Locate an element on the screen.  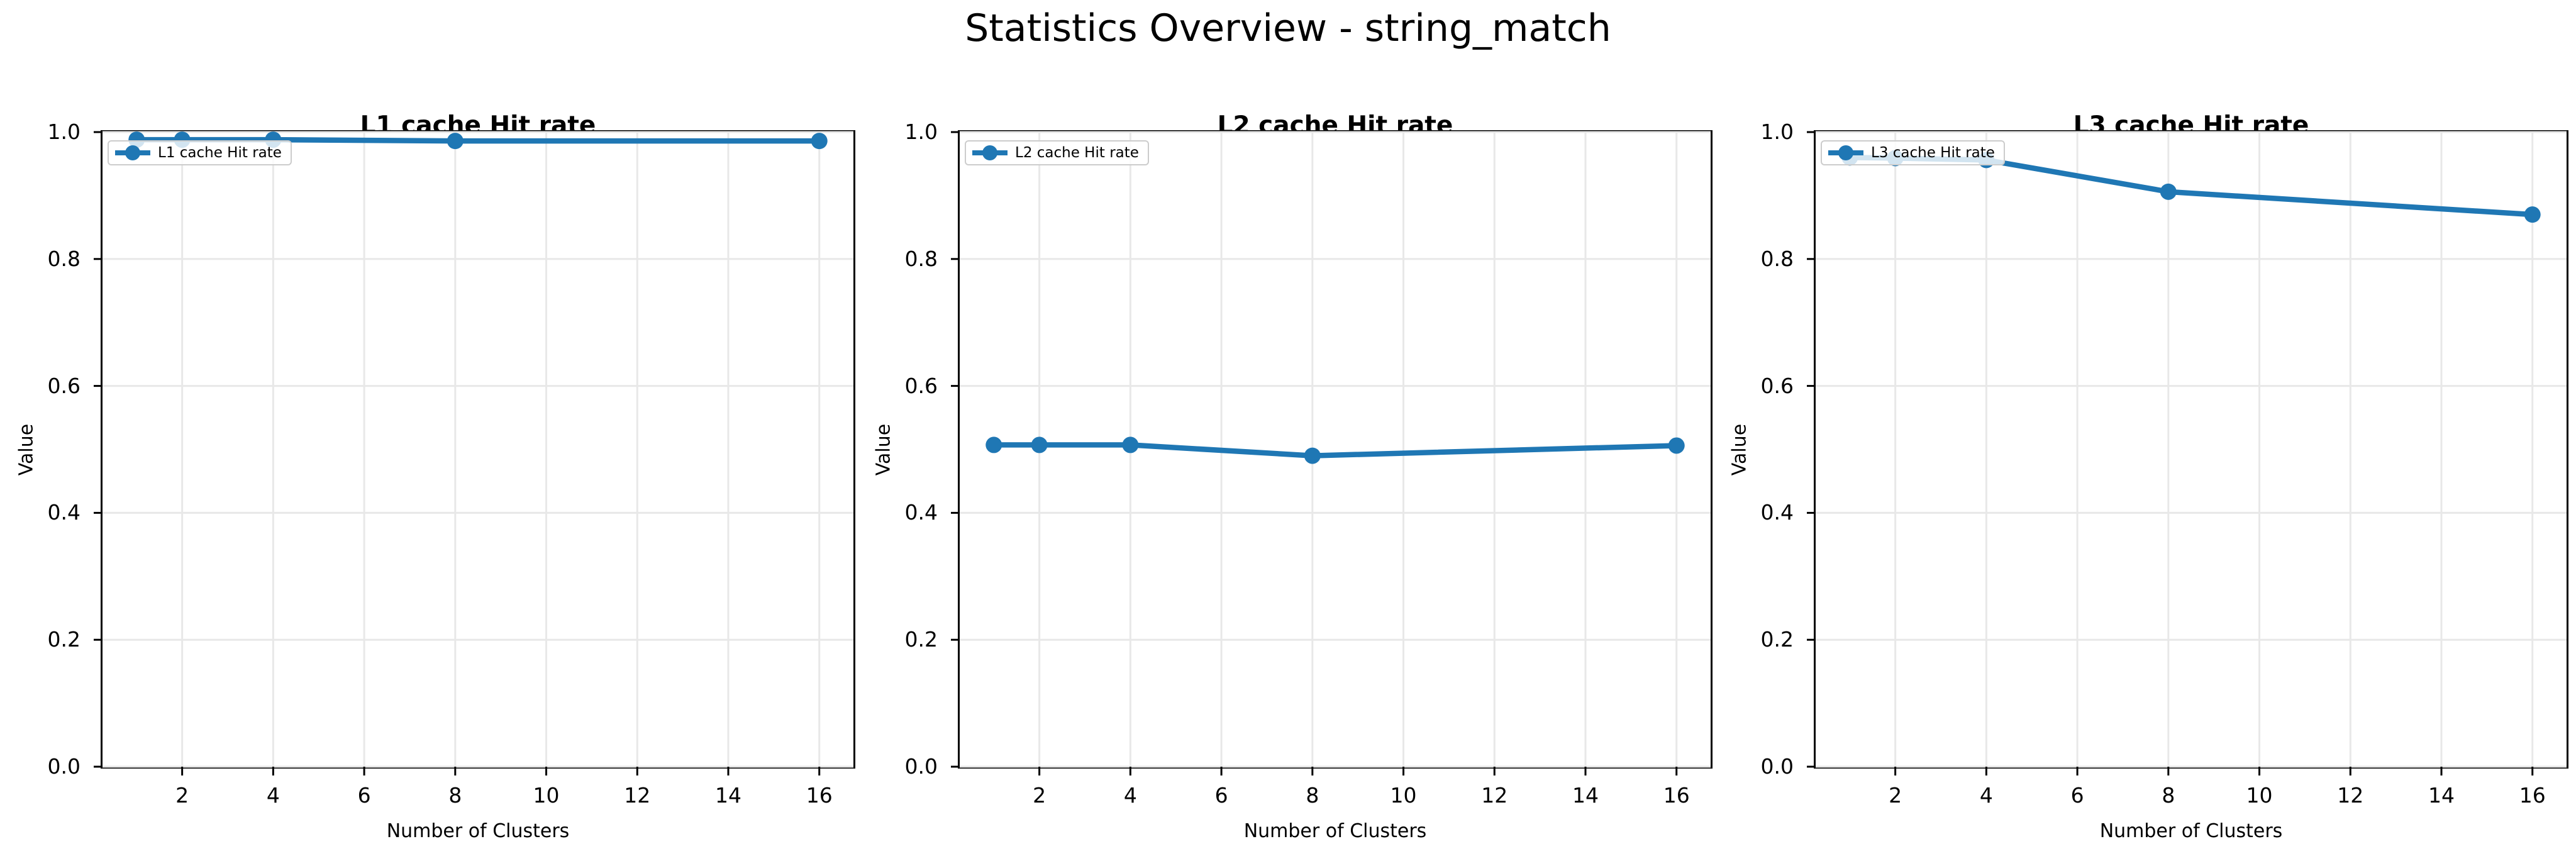
figure-title: Statistics Overview - string_match is located at coordinates (1288, 28).